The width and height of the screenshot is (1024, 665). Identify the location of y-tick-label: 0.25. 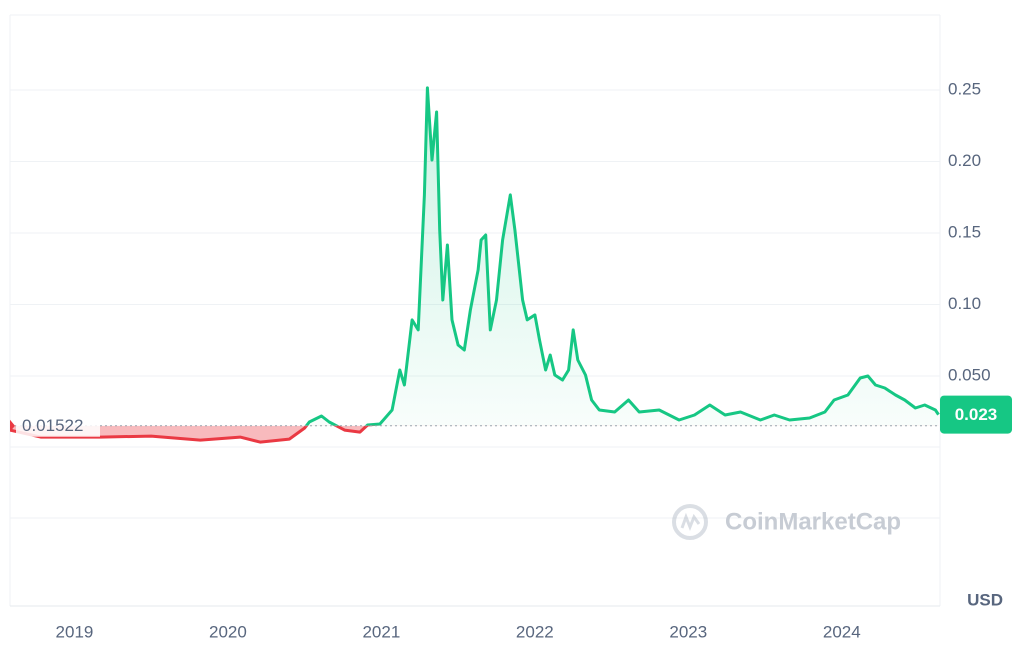
(964, 88).